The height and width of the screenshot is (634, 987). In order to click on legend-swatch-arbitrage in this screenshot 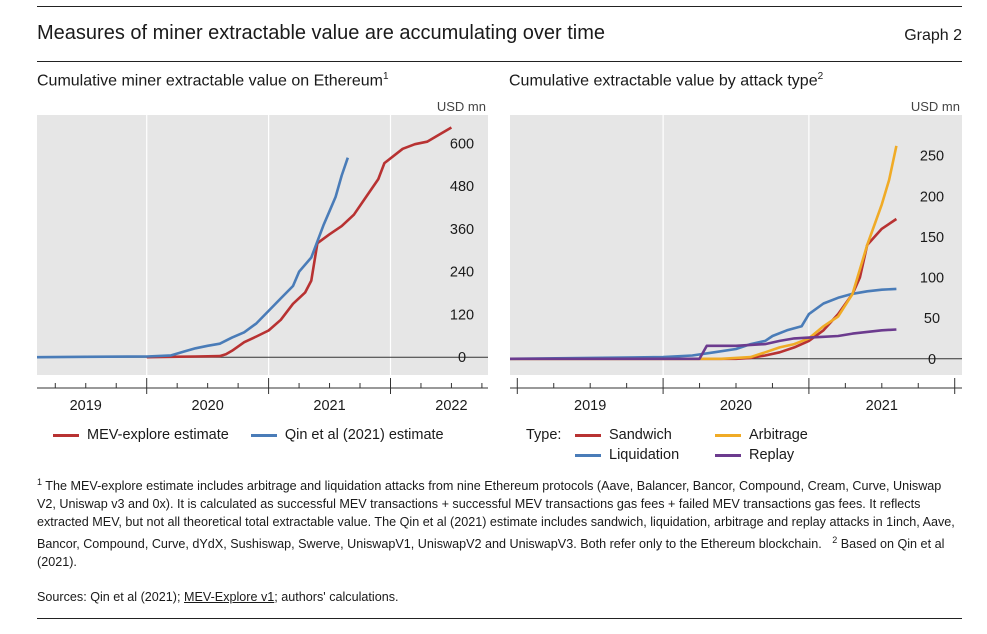, I will do `click(728, 435)`.